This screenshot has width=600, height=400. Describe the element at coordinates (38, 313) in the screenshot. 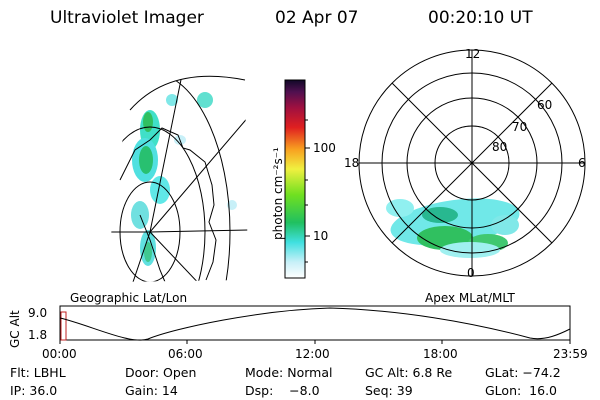

I see `orbit-ytick-top: 9.0` at that location.